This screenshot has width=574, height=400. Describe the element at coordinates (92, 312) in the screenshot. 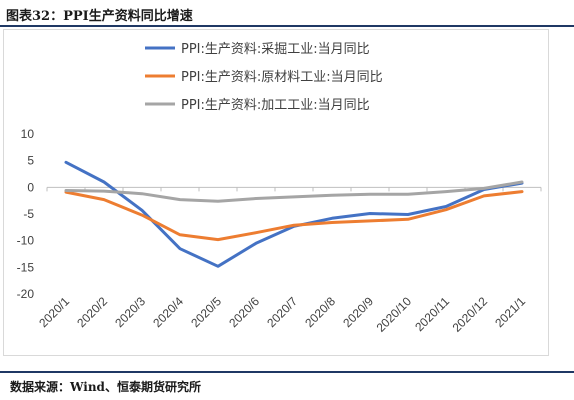

I see `x-tick-label: 2020/2` at that location.